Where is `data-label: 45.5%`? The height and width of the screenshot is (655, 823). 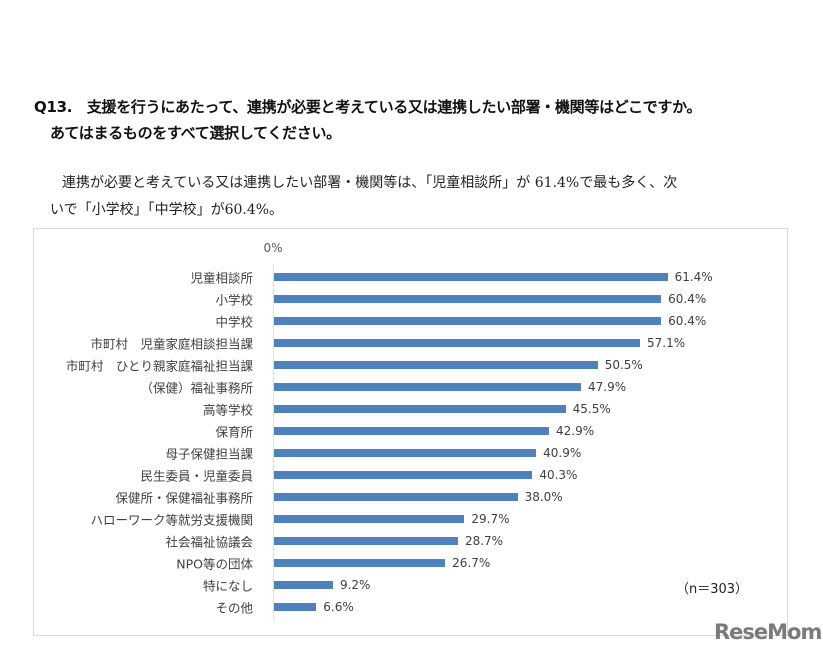
data-label: 45.5% is located at coordinates (591, 409).